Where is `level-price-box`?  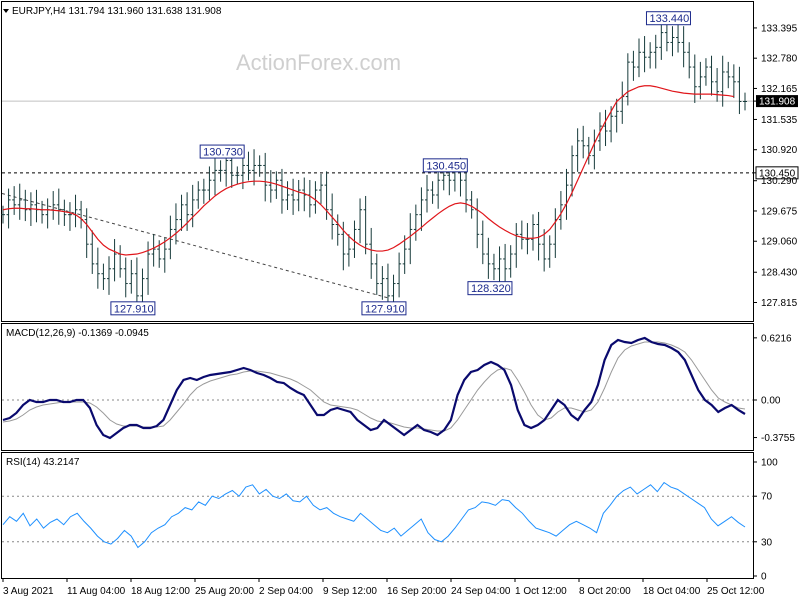
level-price-box is located at coordinates (777, 173).